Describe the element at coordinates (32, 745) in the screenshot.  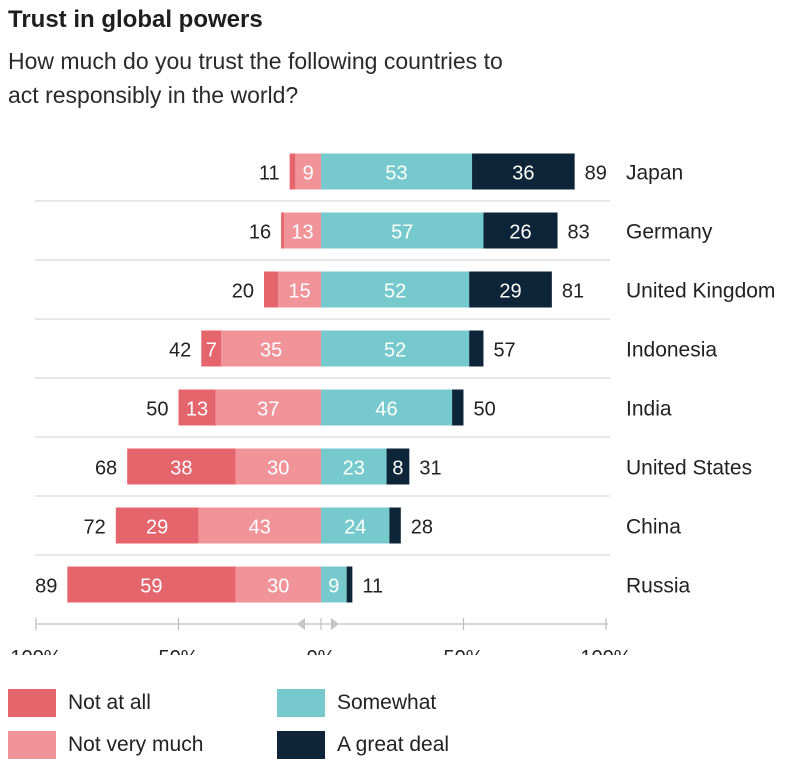
I see `legend-swatch-not-very-much` at that location.